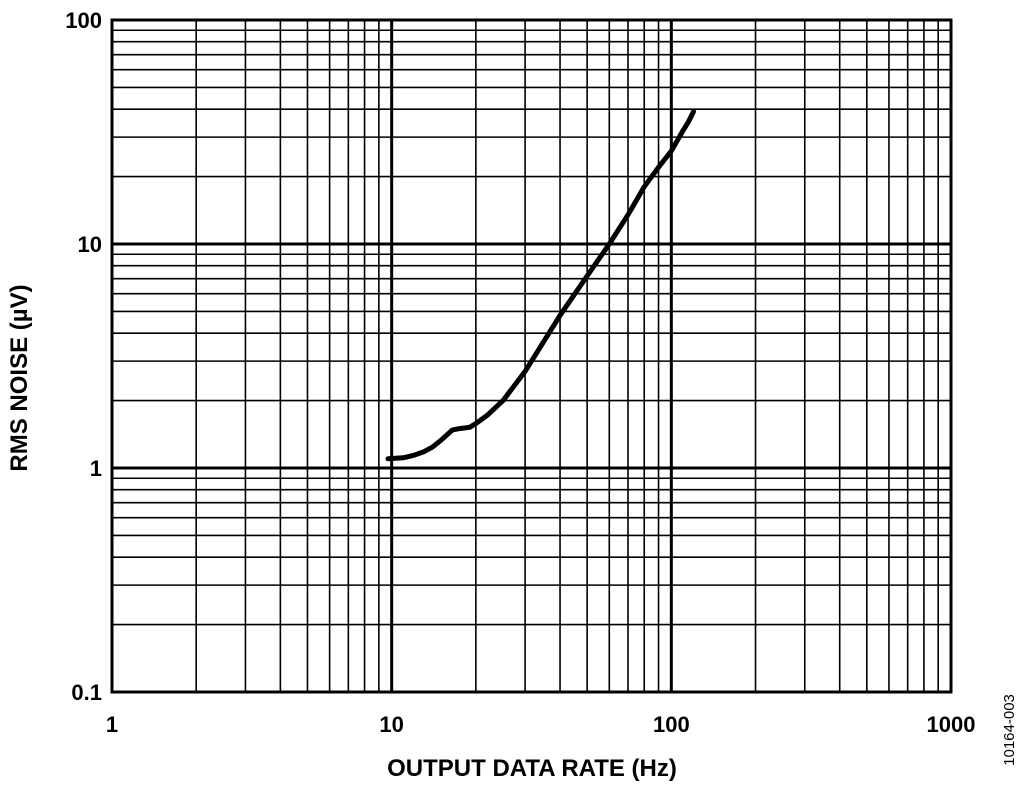 The height and width of the screenshot is (787, 1024). Describe the element at coordinates (1009, 730) in the screenshot. I see `figure-id: 10164-003` at that location.